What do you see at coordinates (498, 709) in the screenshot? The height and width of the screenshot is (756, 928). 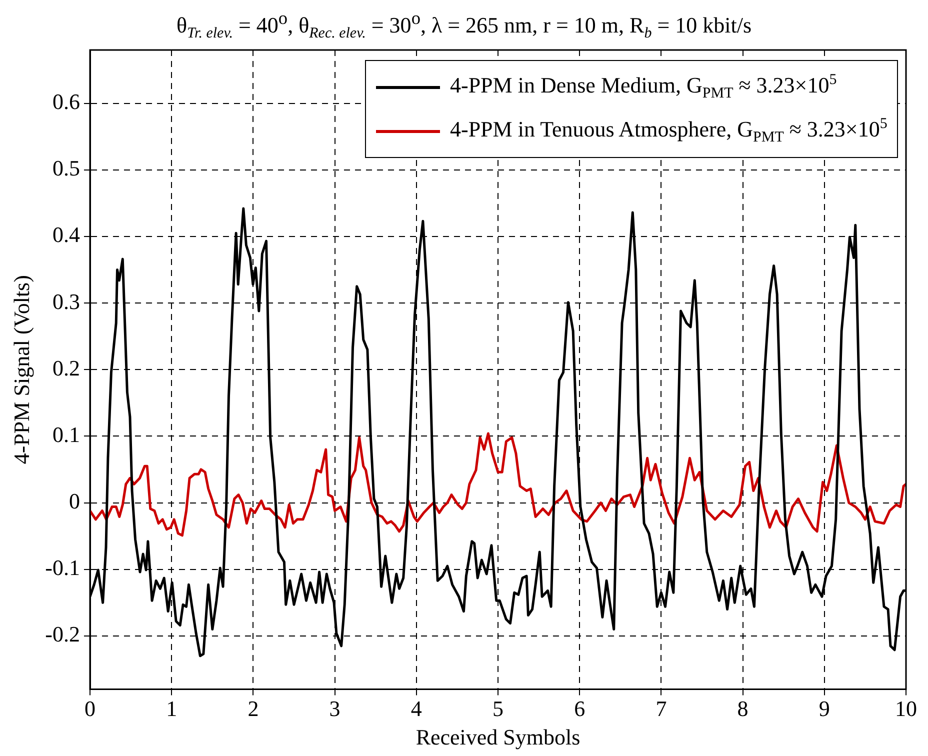 I see `x-tick-label: 5` at bounding box center [498, 709].